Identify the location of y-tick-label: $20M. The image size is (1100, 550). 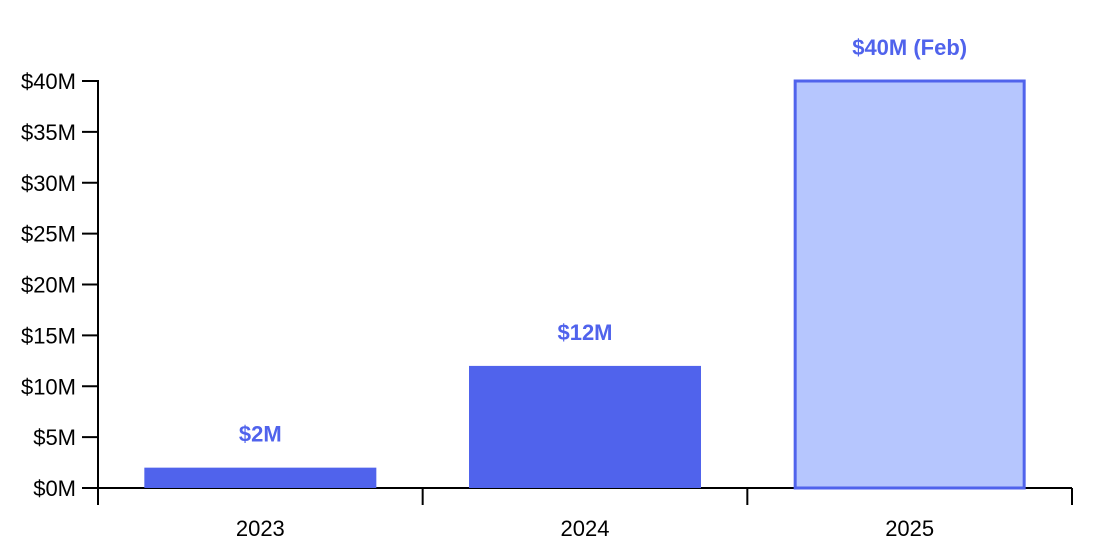
(48, 285).